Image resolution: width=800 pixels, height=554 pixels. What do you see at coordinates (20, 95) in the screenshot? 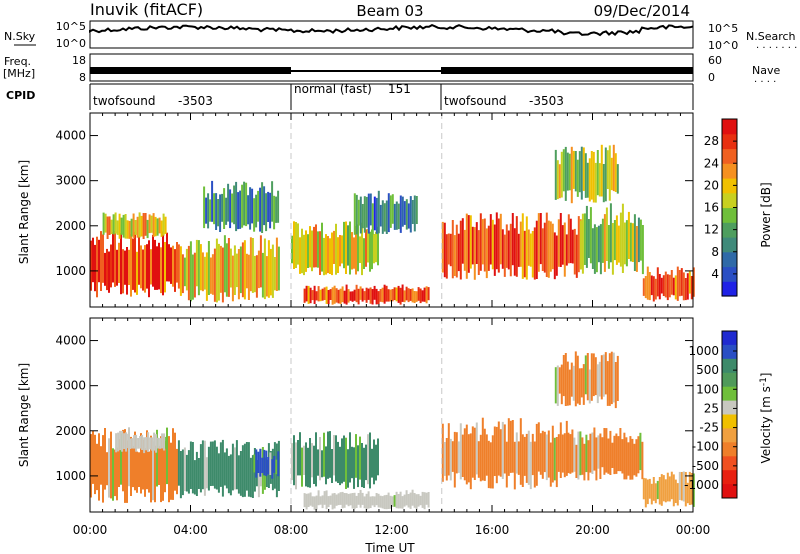
I see `cpid-label: CPID` at bounding box center [20, 95].